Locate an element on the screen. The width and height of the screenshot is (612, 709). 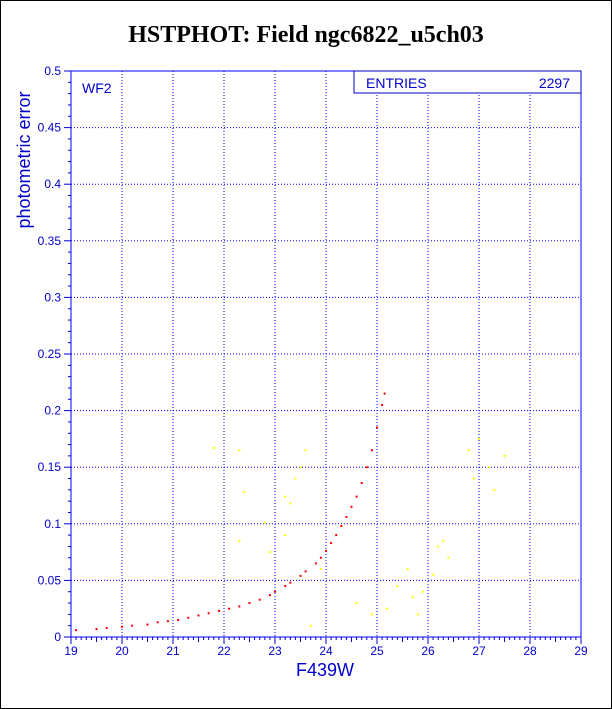
y-tick-label: 0.25 is located at coordinates (50, 354).